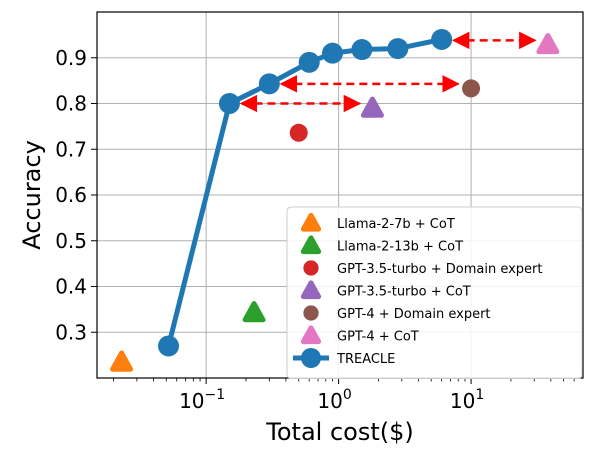 This screenshot has width=600, height=449. I want to click on y-tick-label: 0.3, so click(71, 332).